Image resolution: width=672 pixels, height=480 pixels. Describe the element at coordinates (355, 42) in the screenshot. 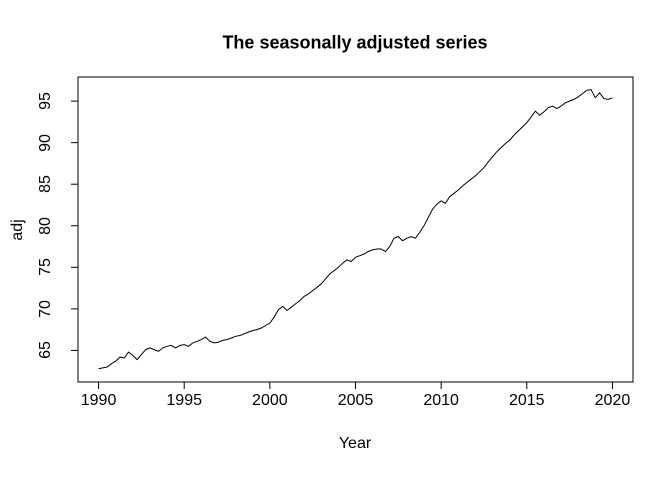

I see `chart-title: The seasonally adjusted series` at that location.